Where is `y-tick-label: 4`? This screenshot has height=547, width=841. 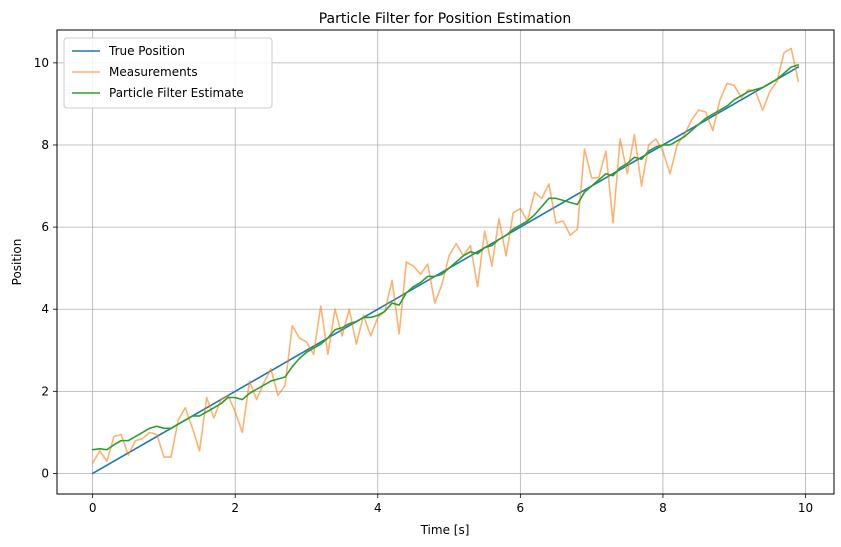 y-tick-label: 4 is located at coordinates (45, 309).